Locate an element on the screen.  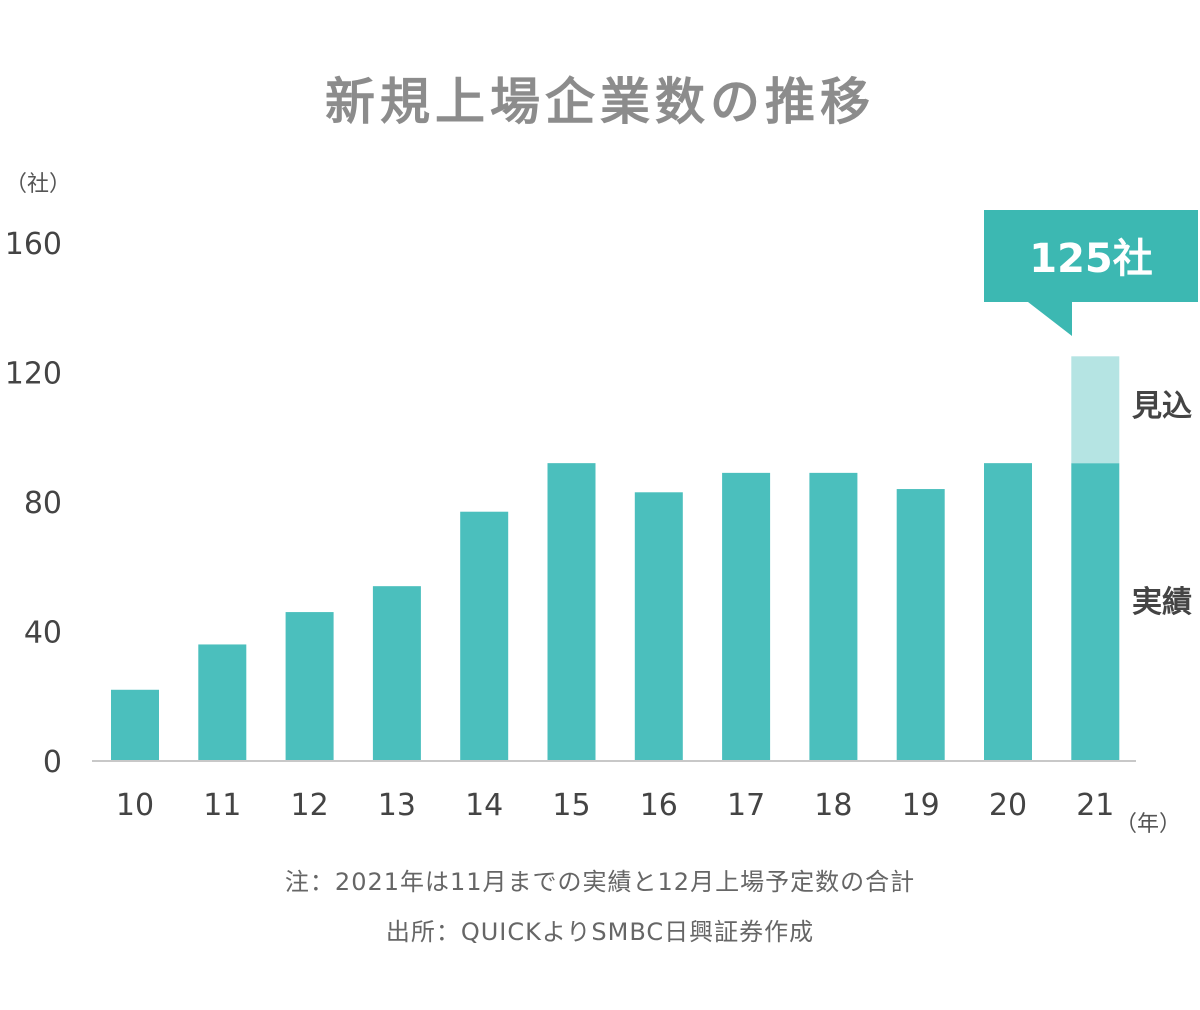
x-tick-label: 19 is located at coordinates (921, 805).